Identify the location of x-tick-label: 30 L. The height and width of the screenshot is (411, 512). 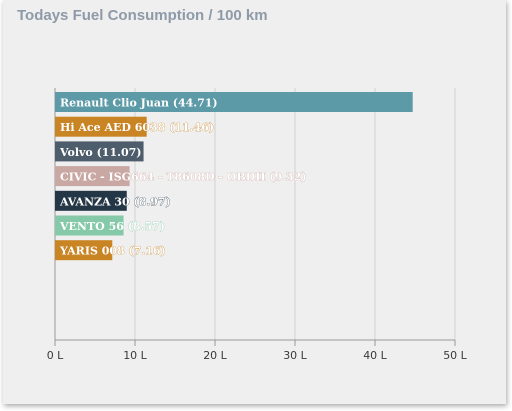
(295, 355).